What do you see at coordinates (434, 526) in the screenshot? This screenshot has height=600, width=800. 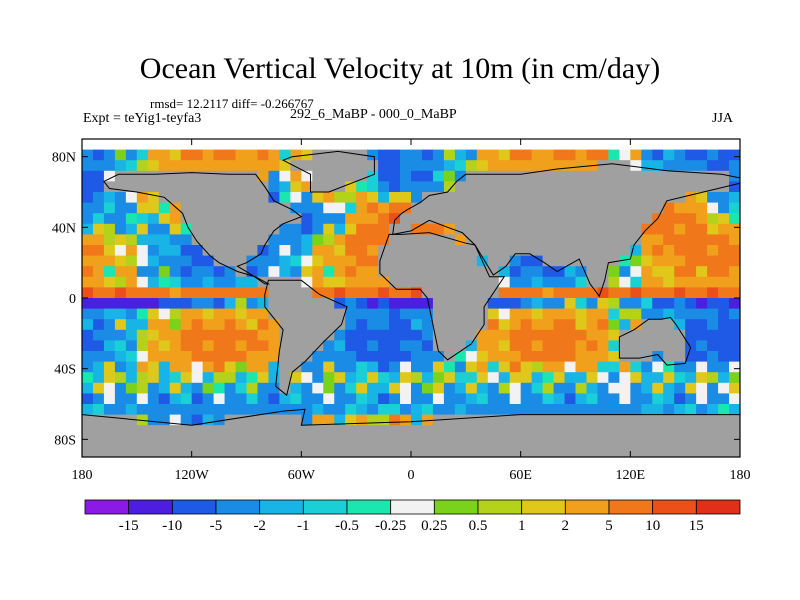 I see `colorbar-level-label: 0.25` at bounding box center [434, 526].